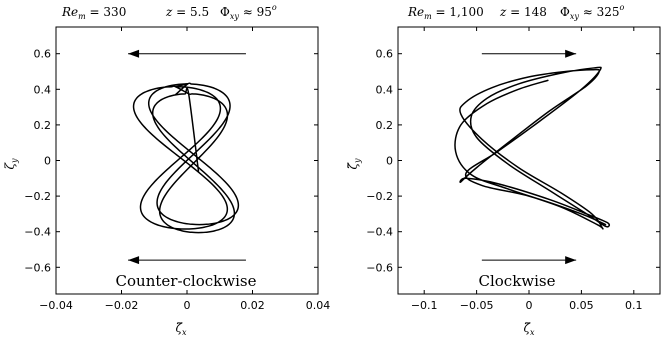 The height and width of the screenshot is (355, 668). I want to click on left-ytick-label: −0.2, so click(37, 196).